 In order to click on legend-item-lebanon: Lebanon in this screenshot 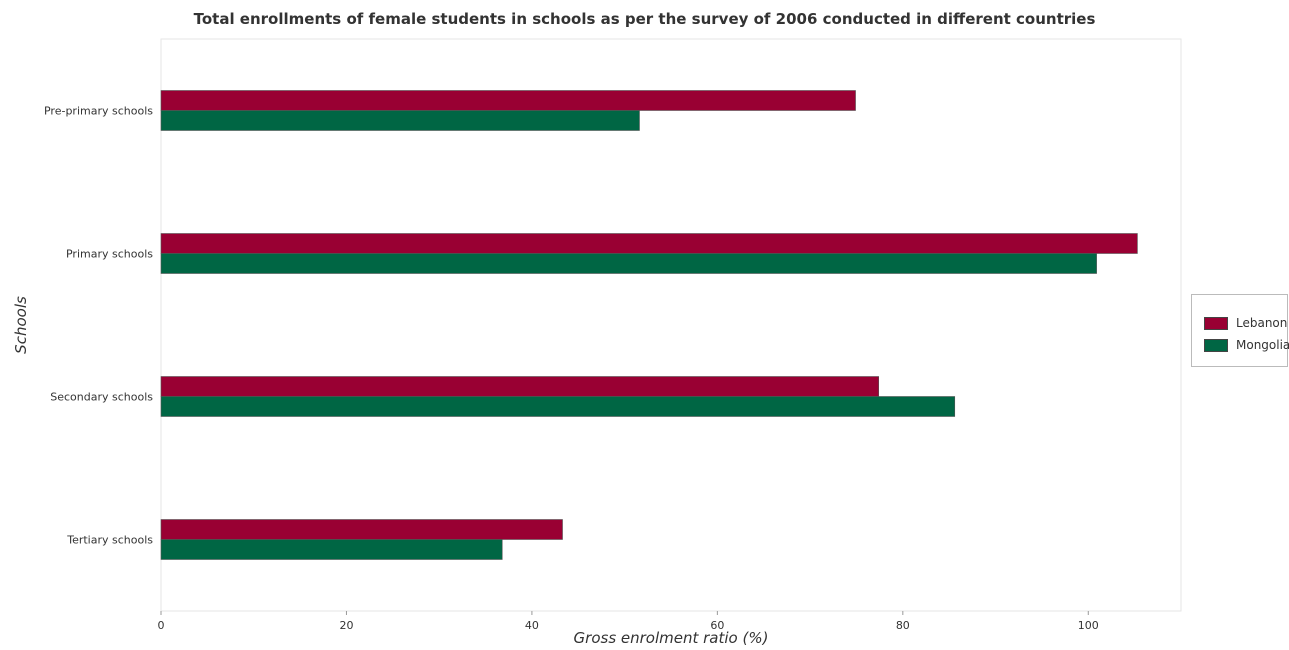, I will do `click(1245, 323)`.